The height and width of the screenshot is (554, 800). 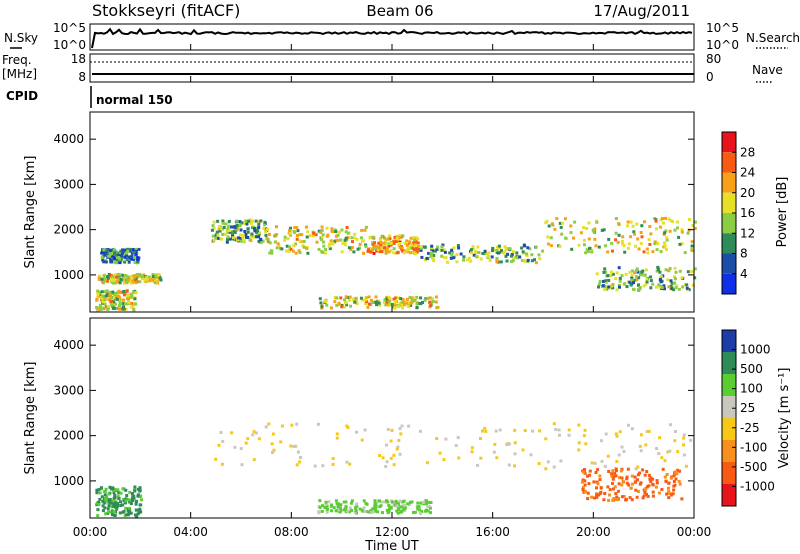 I want to click on noise-right-tick-top: 10^5, so click(x=722, y=28).